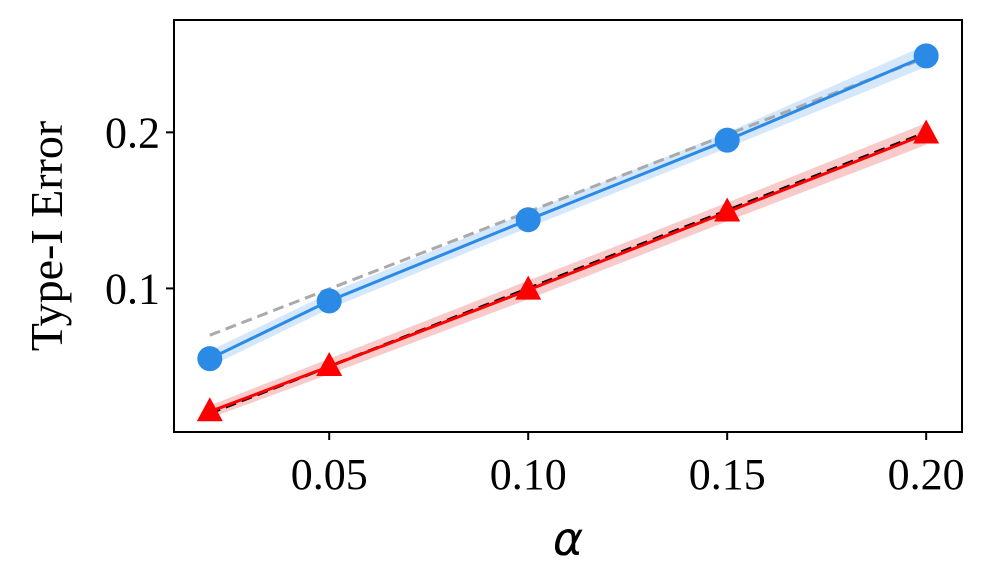 The height and width of the screenshot is (588, 997). I want to click on x-axis-label: α, so click(568, 539).